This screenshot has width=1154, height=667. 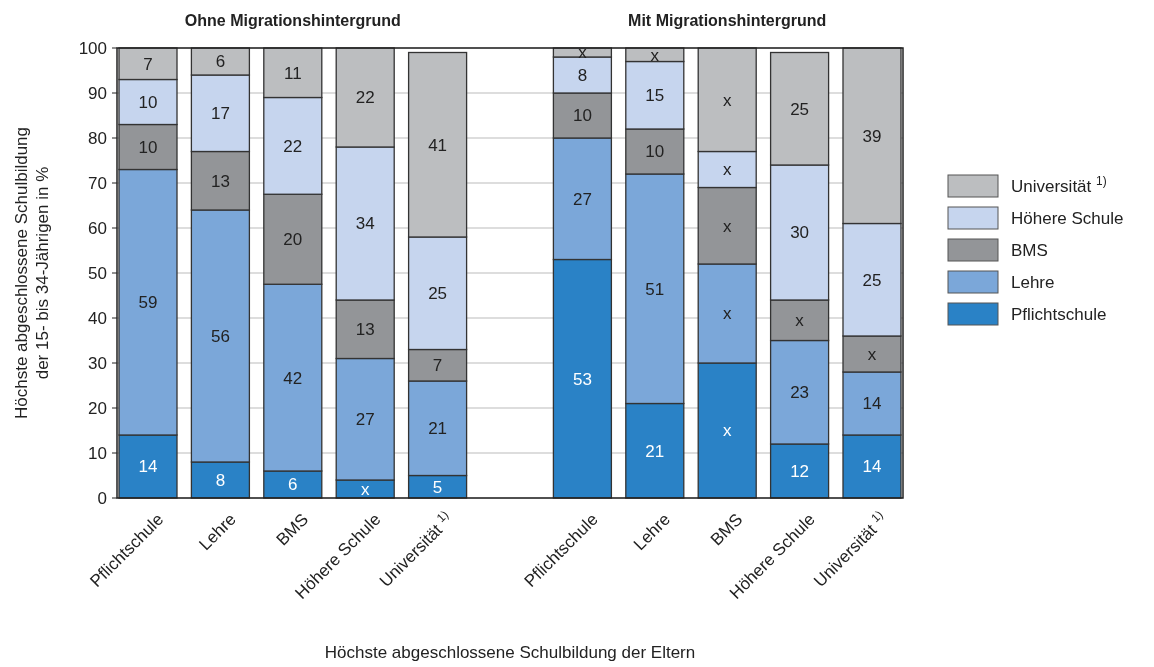 I want to click on data-label: 11, so click(x=292, y=73).